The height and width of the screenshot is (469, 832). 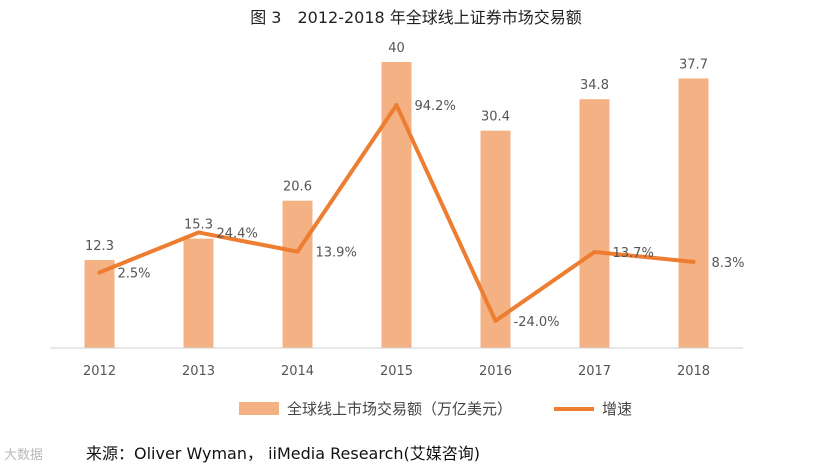 What do you see at coordinates (633, 253) in the screenshot?
I see `growth-label-2017: 13.7%` at bounding box center [633, 253].